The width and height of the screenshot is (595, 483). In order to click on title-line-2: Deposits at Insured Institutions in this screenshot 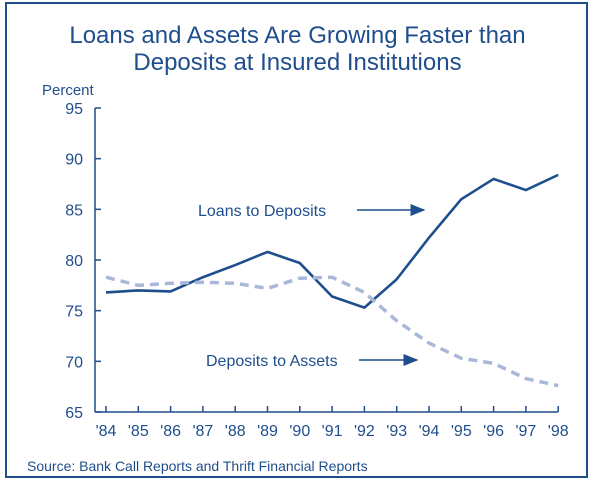, I will do `click(297, 62)`.